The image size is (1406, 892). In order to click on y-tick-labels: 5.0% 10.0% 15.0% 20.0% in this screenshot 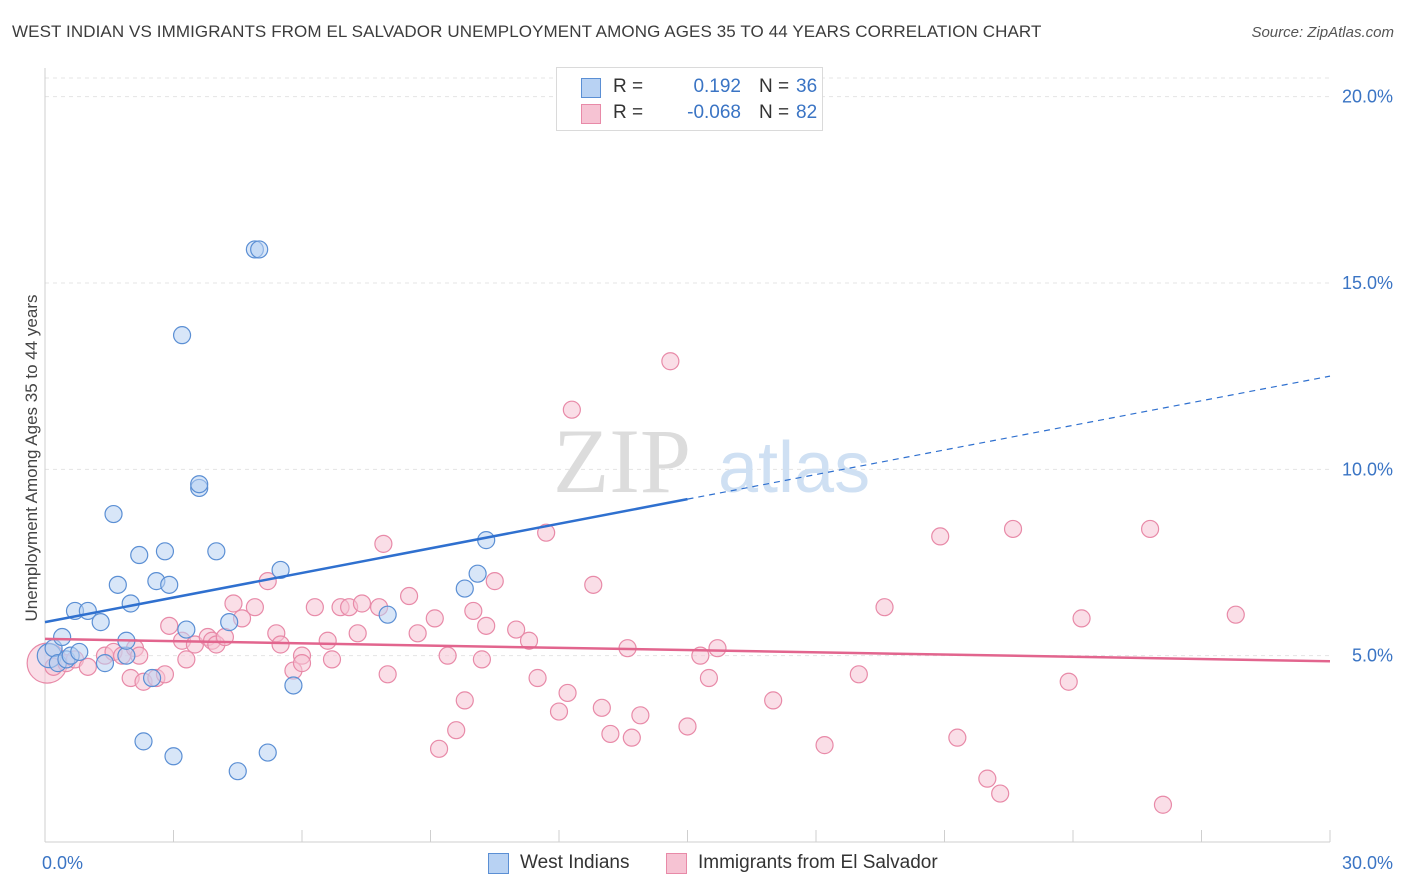, I will do `click(1367, 376)`.